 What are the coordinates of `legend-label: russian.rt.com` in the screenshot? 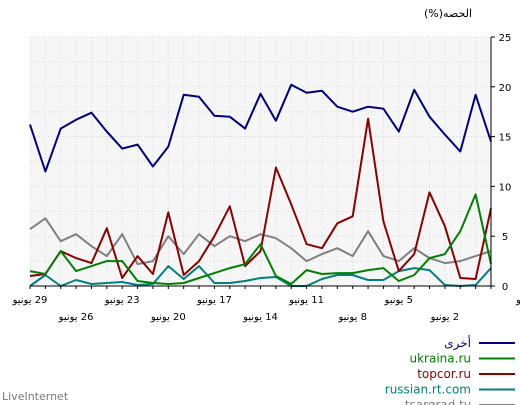 It's located at (428, 390).